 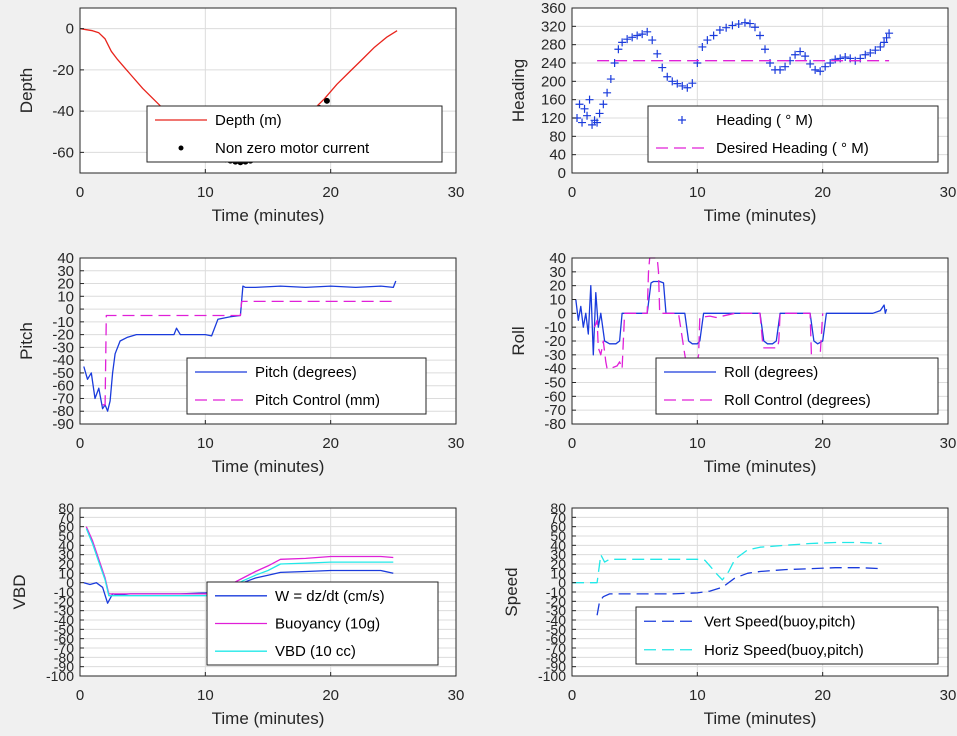 I want to click on y-tick-label: 160, so click(x=553, y=100).